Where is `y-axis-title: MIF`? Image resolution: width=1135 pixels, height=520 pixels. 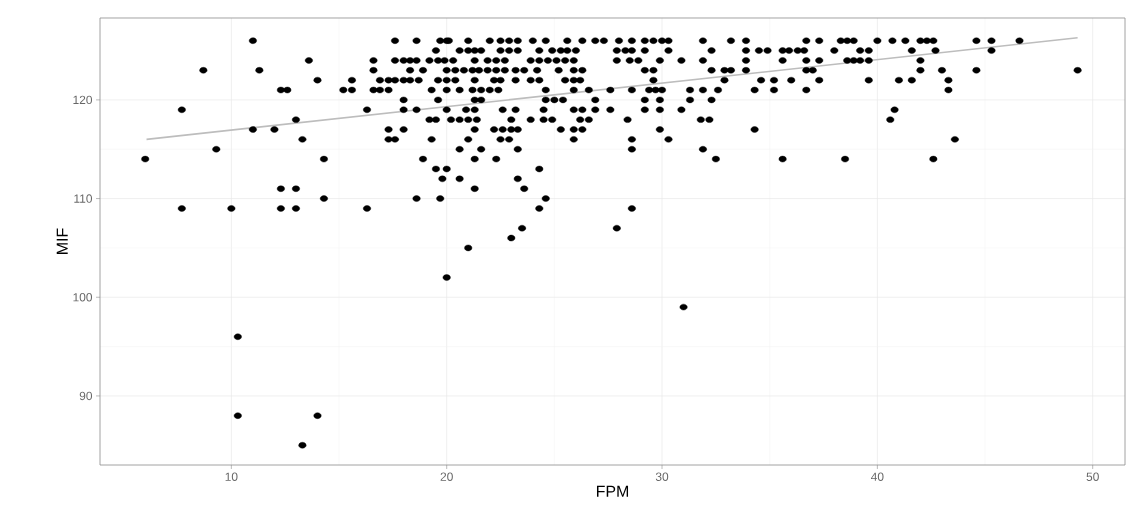
y-axis-title: MIF is located at coordinates (62, 241).